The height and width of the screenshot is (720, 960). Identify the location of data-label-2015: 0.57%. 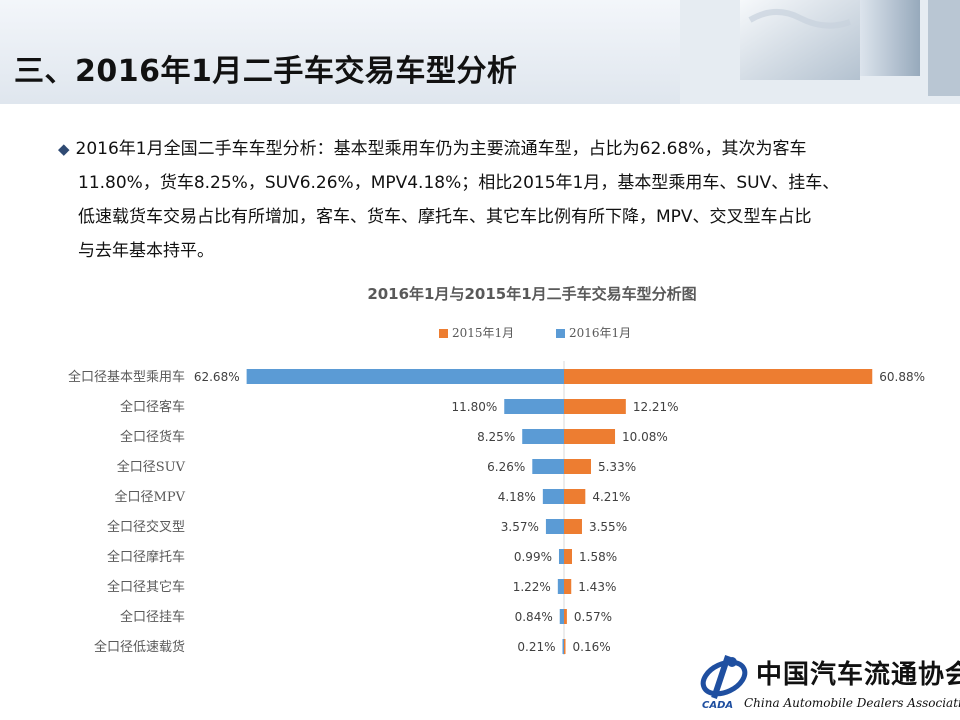
(593, 617).